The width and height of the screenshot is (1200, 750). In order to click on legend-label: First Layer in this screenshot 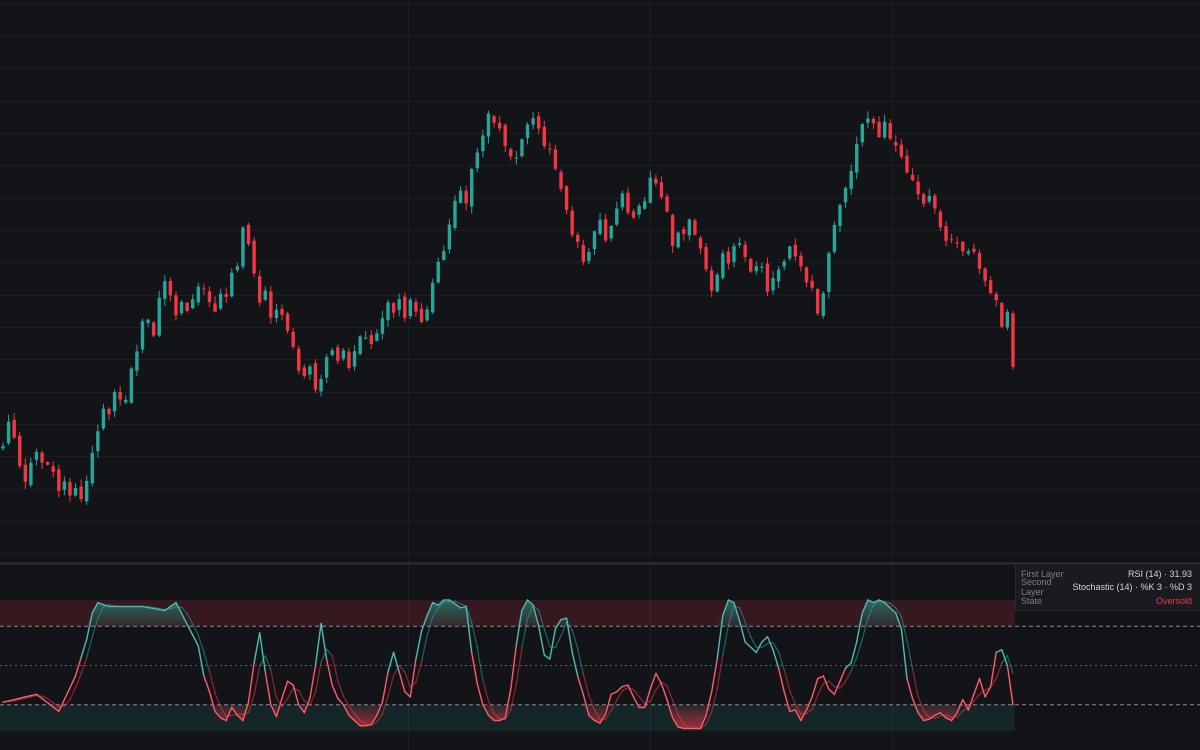, I will do `click(1042, 573)`.